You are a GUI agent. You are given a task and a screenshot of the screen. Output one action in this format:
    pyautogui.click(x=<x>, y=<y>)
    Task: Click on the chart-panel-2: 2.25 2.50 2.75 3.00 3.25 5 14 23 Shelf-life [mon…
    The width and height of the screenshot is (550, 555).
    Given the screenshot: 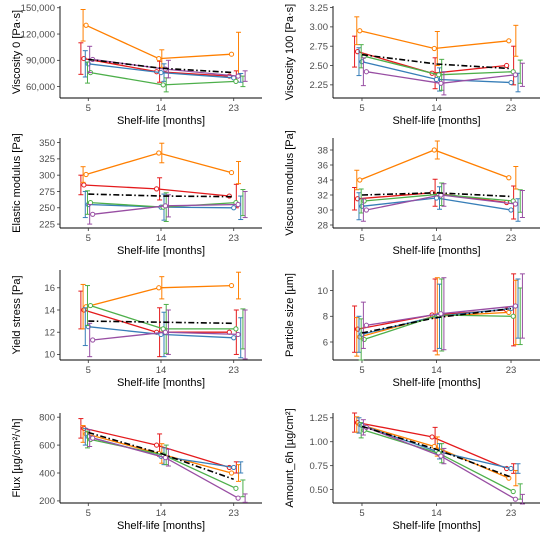 What is the action you would take?
    pyautogui.click(x=412, y=65)
    